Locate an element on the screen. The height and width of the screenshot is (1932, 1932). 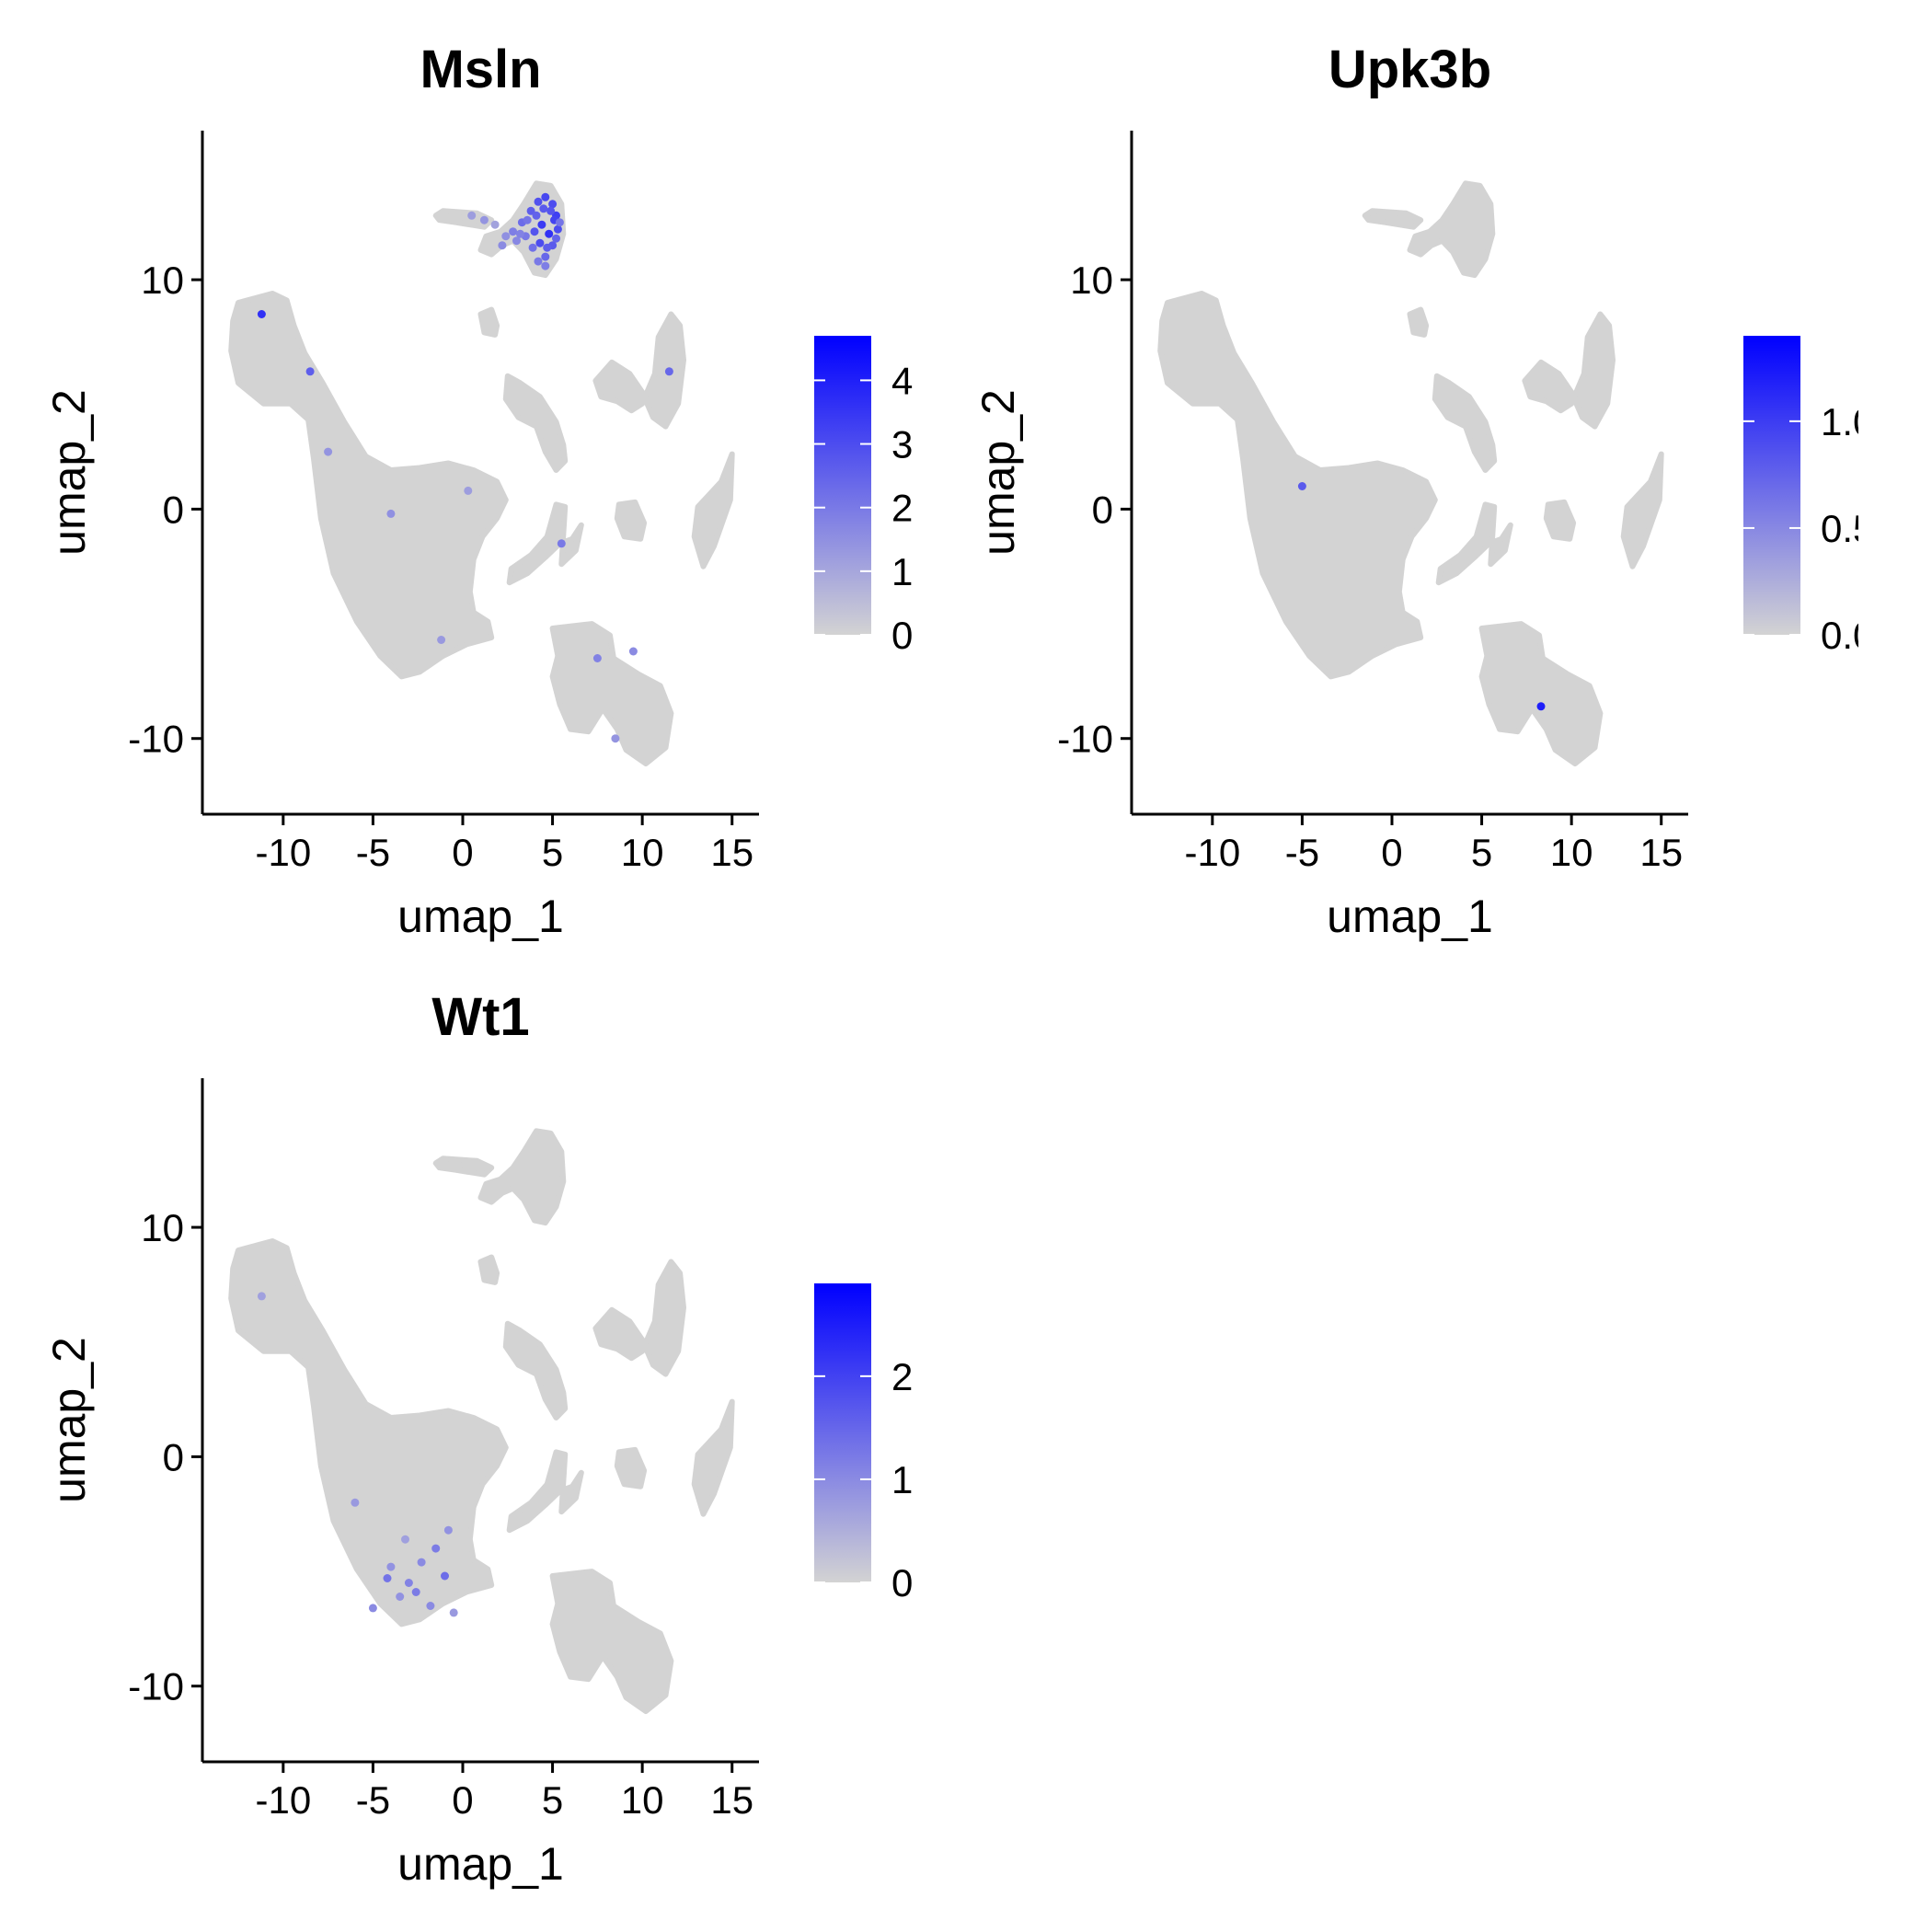
x-tick-label: 5 is located at coordinates (552, 852).